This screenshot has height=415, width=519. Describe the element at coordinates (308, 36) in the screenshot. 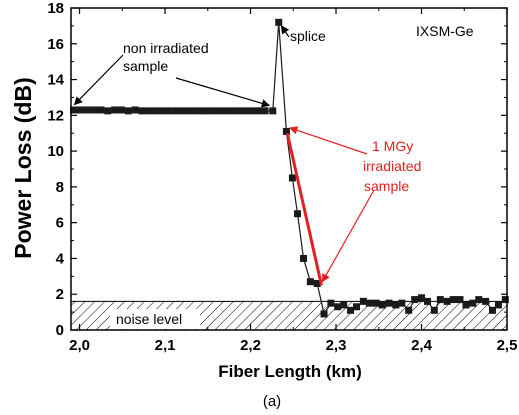

I see `splice-label: splice` at that location.